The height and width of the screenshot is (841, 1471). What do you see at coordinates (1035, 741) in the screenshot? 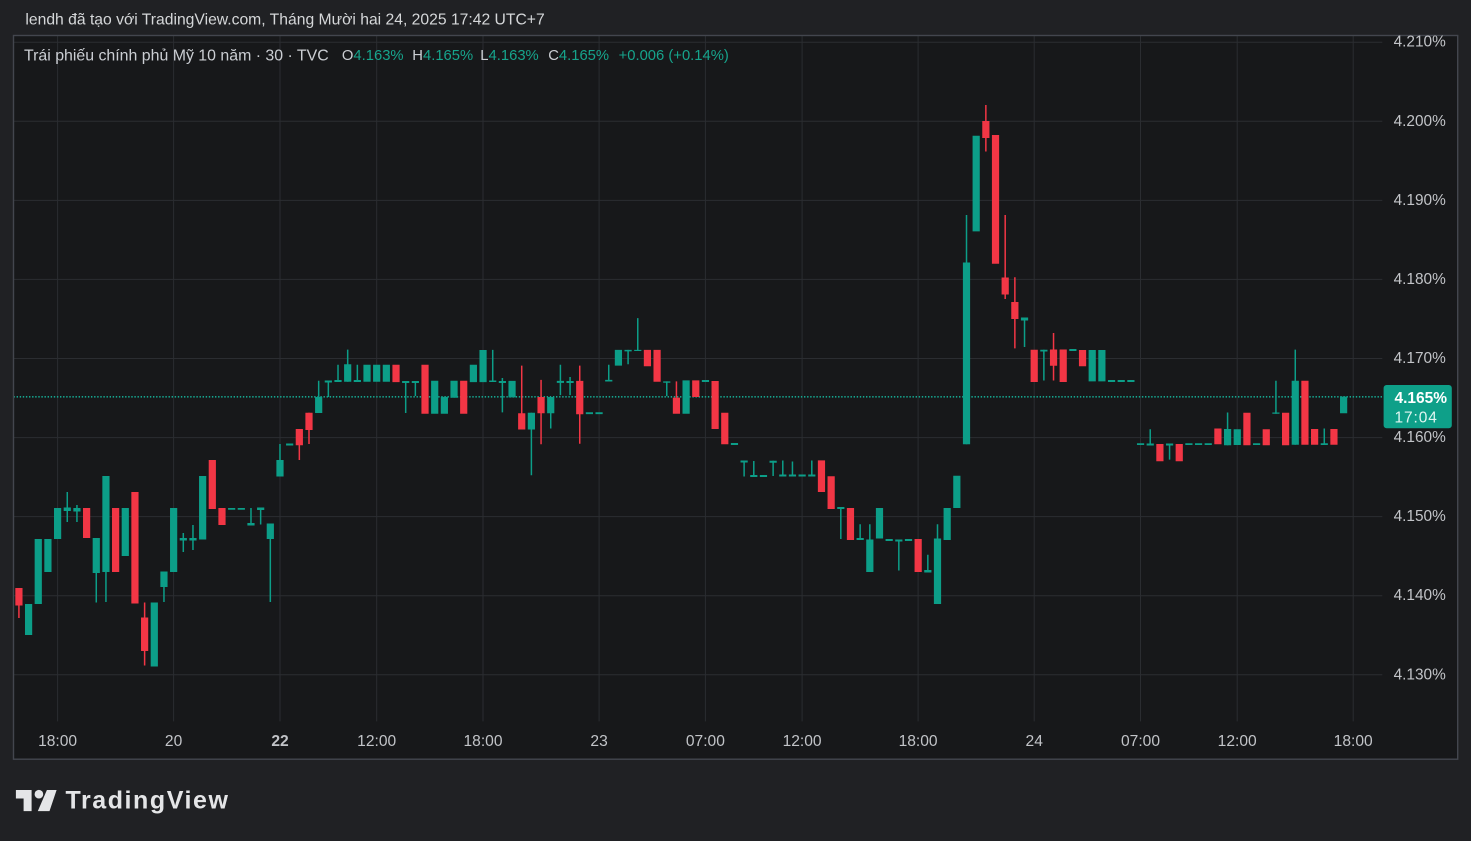
I see `svg-text: 24` at bounding box center [1035, 741].